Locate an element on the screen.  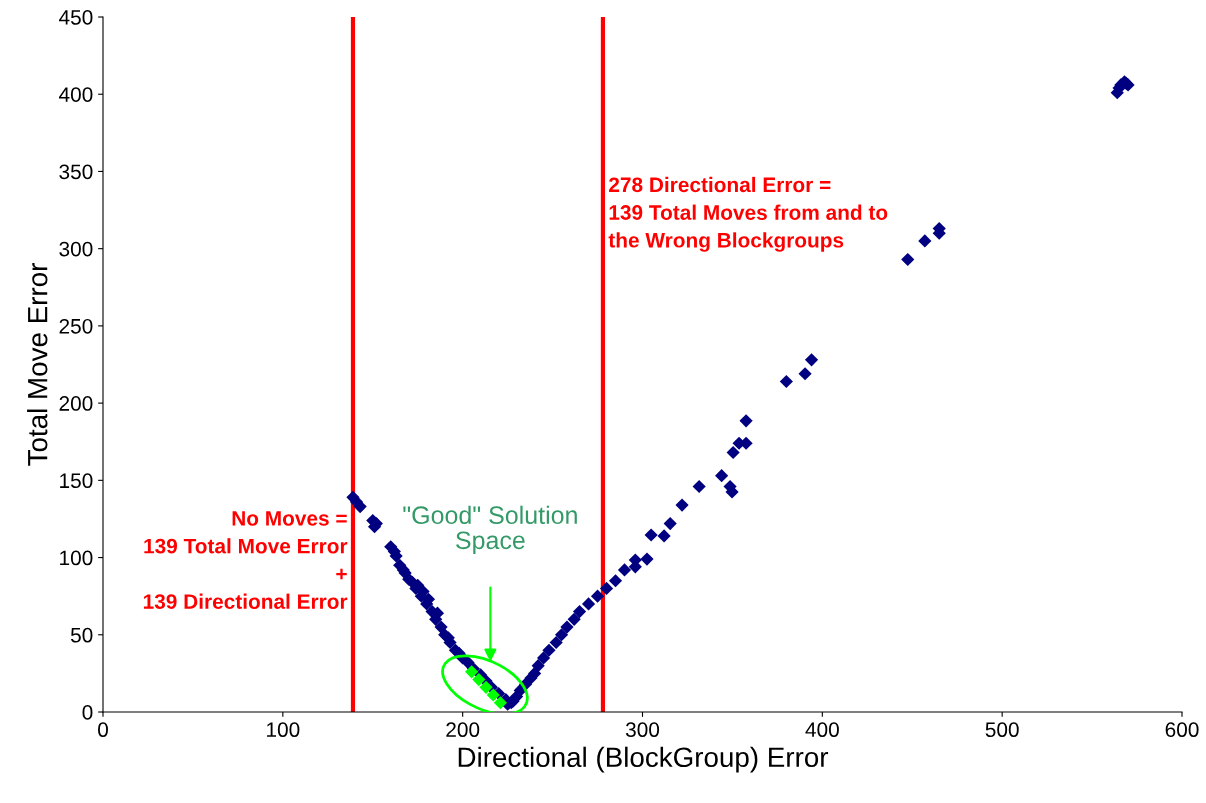
ref-line-label: No Moves = 139 Total Move Error + 139 Directional Error is located at coordinates (245, 560).